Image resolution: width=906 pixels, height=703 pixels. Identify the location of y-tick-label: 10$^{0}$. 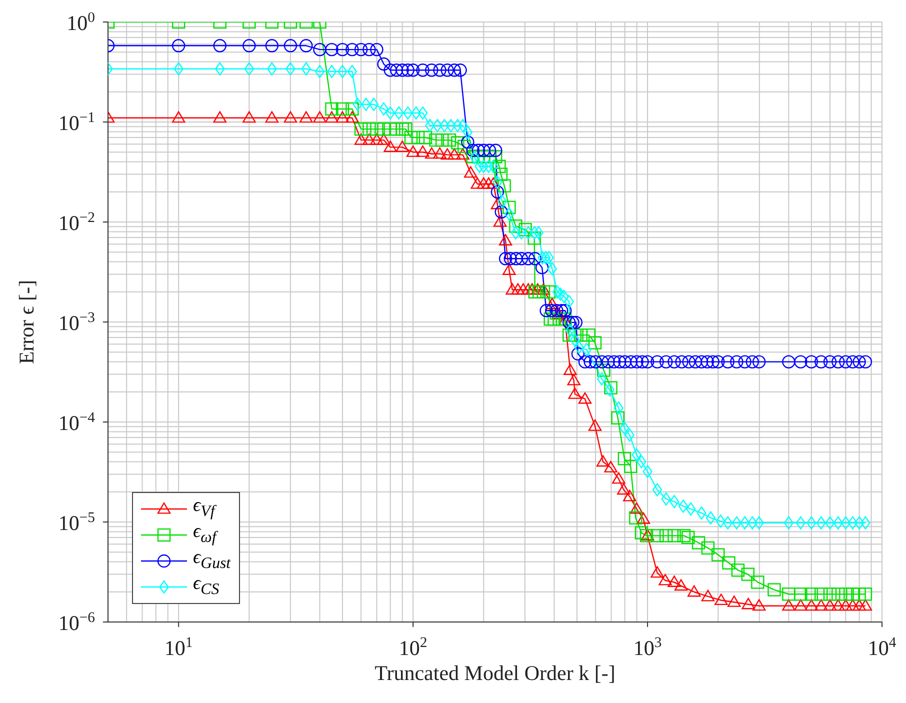
(80, 22).